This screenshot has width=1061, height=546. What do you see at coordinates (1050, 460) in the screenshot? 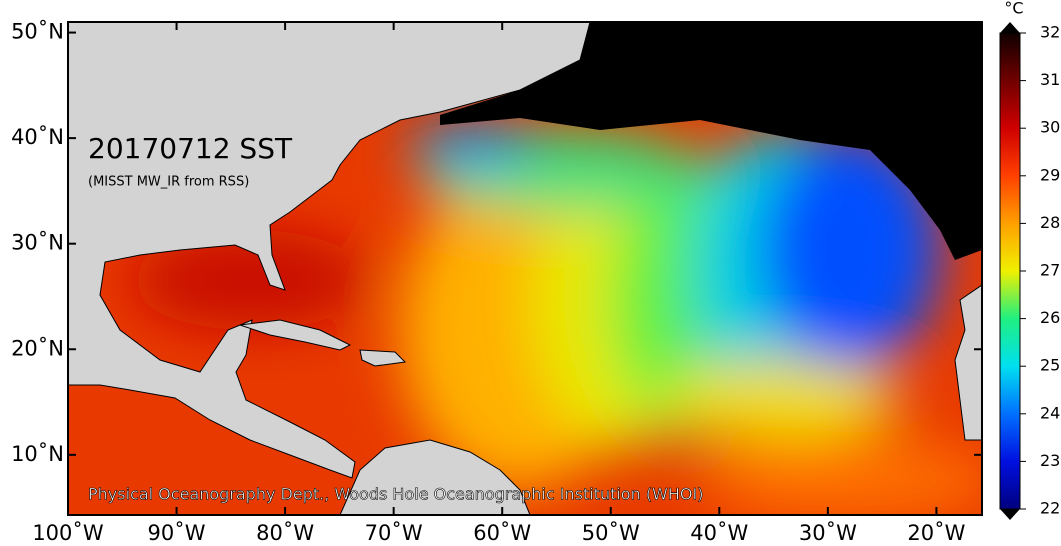
I see `colorbar-tick-label: 23` at bounding box center [1050, 460].